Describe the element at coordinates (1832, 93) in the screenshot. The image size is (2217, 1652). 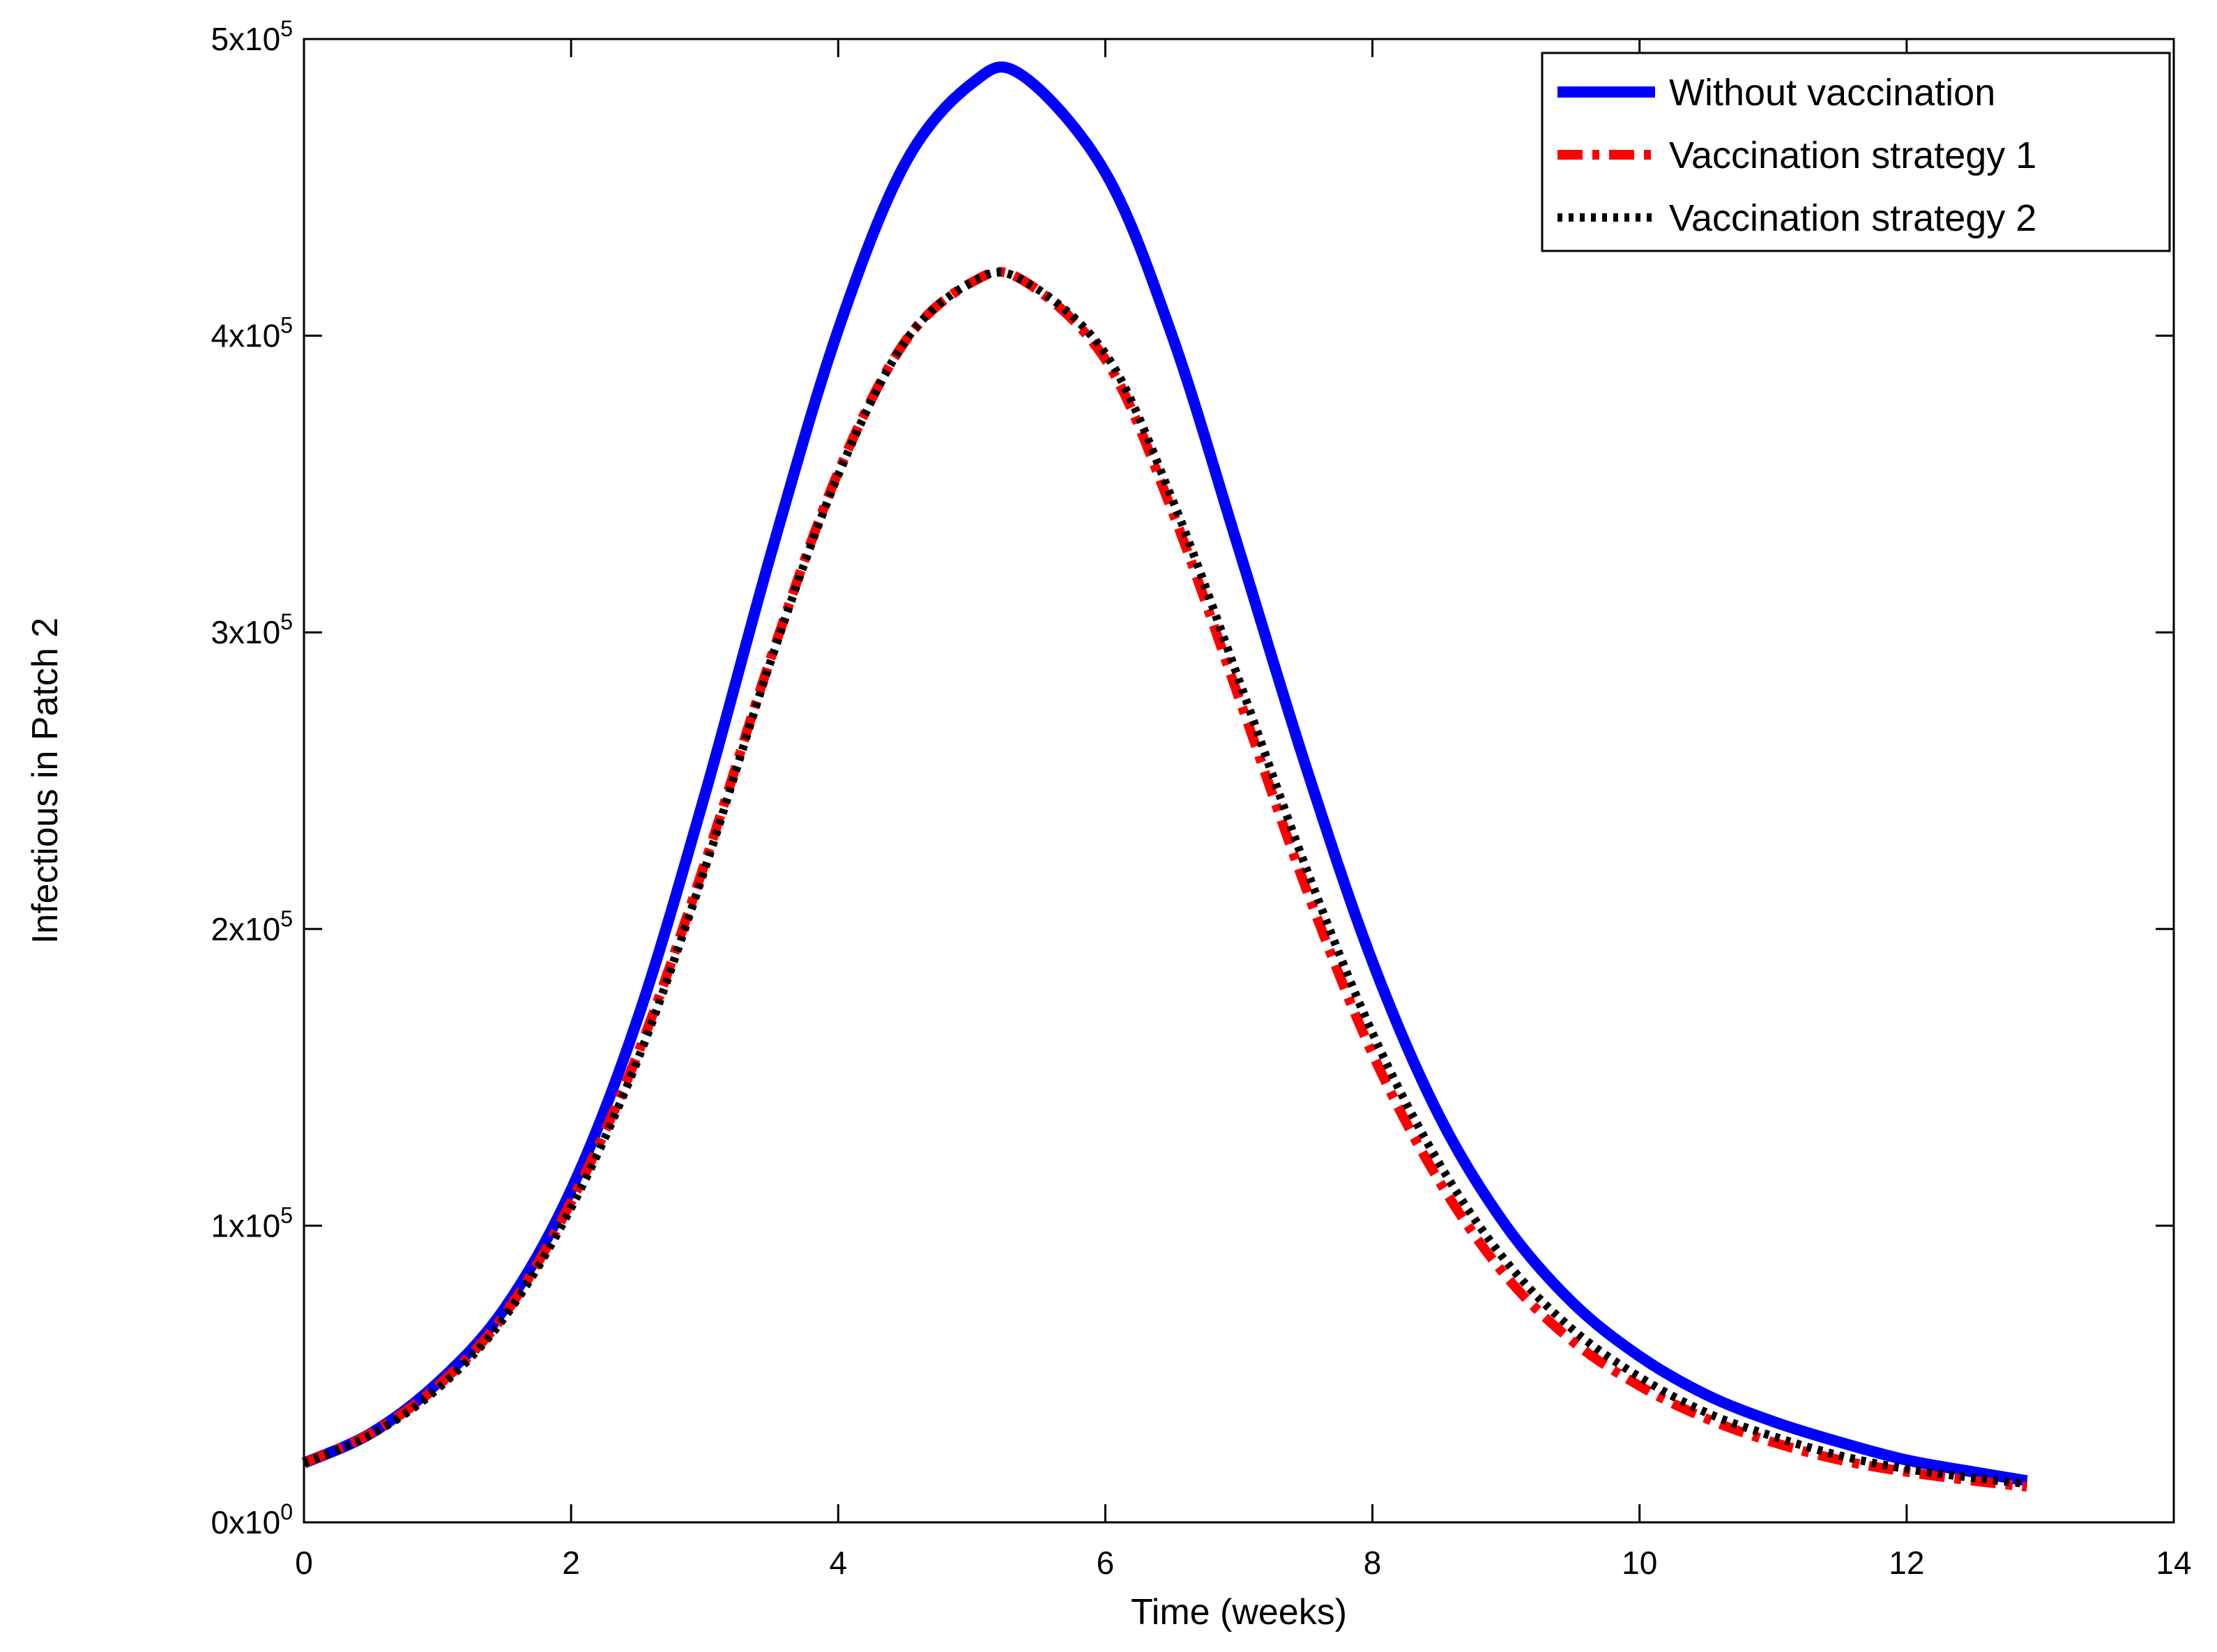
I see `legend-label-1: Without vaccination` at that location.